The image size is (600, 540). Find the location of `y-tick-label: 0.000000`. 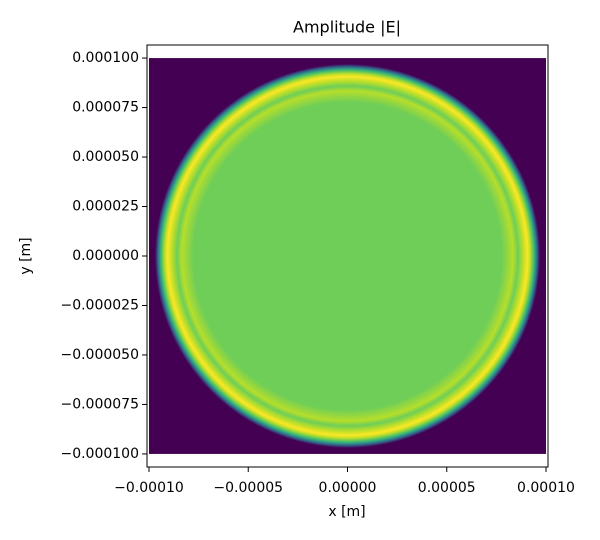

y-tick-label: 0.000000 is located at coordinates (105, 256).